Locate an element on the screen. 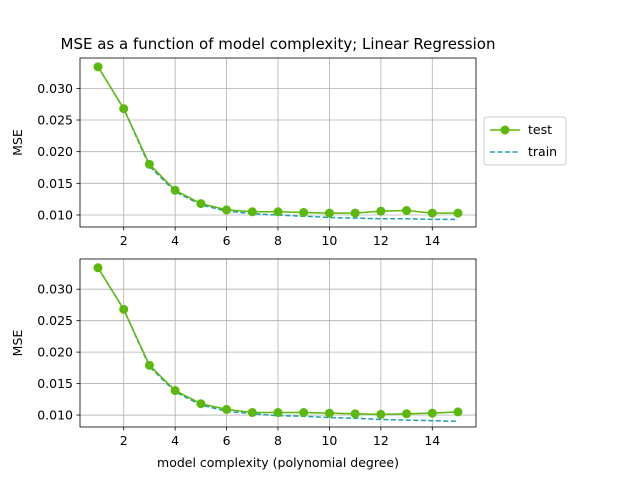  top-ylabel: MSE is located at coordinates (17, 142).